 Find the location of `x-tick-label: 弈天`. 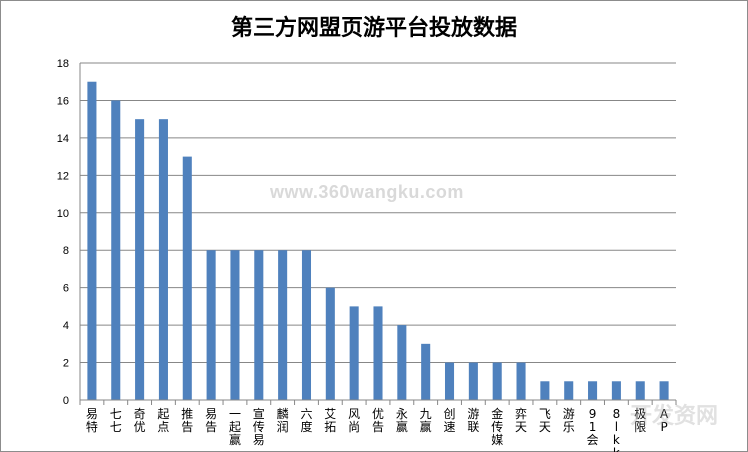

x-tick-label: 弈天 is located at coordinates (521, 420).